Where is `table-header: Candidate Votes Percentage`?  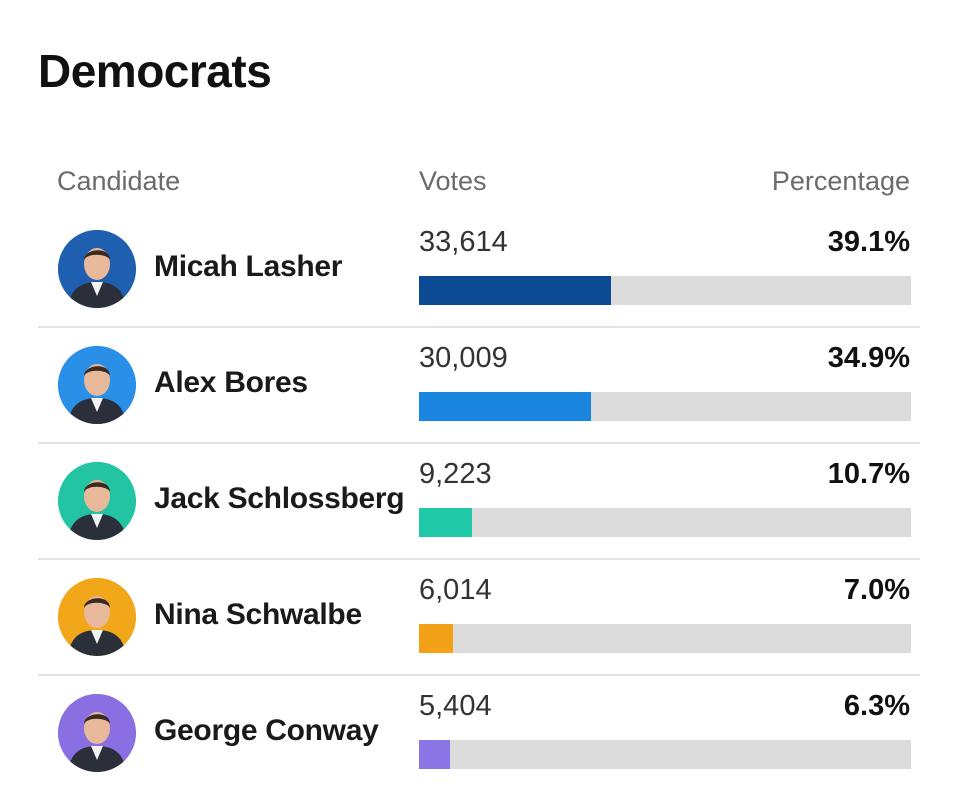
table-header: Candidate Votes Percentage is located at coordinates (488, 186).